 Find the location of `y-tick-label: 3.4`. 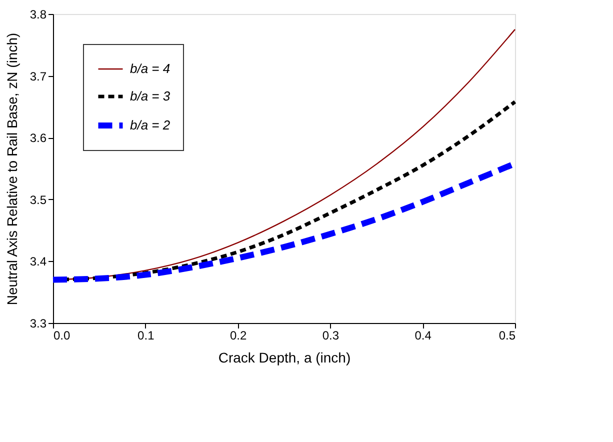

y-tick-label: 3.4 is located at coordinates (38, 261).